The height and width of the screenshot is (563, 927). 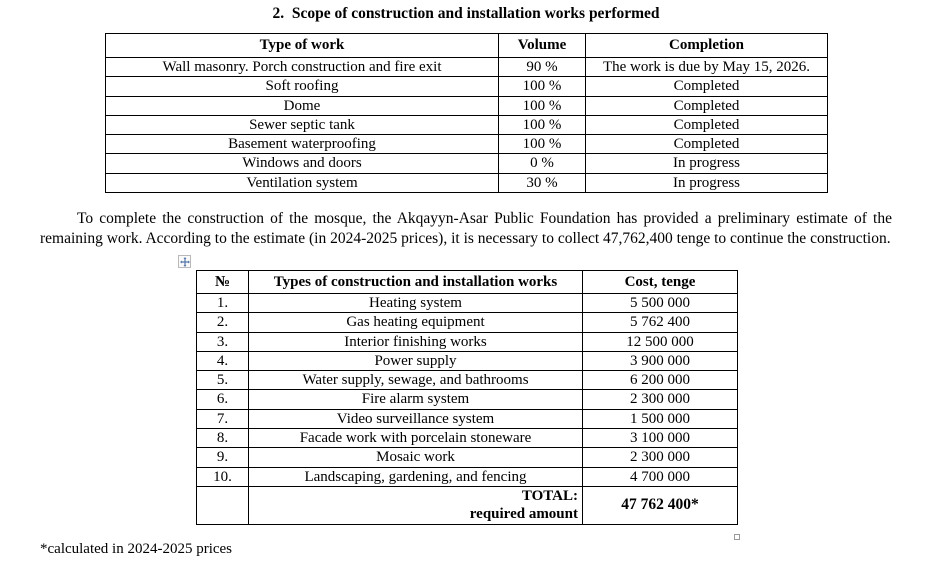 I want to click on table-row: 6. Fire alarm system 2 300 000, so click(x=467, y=399).